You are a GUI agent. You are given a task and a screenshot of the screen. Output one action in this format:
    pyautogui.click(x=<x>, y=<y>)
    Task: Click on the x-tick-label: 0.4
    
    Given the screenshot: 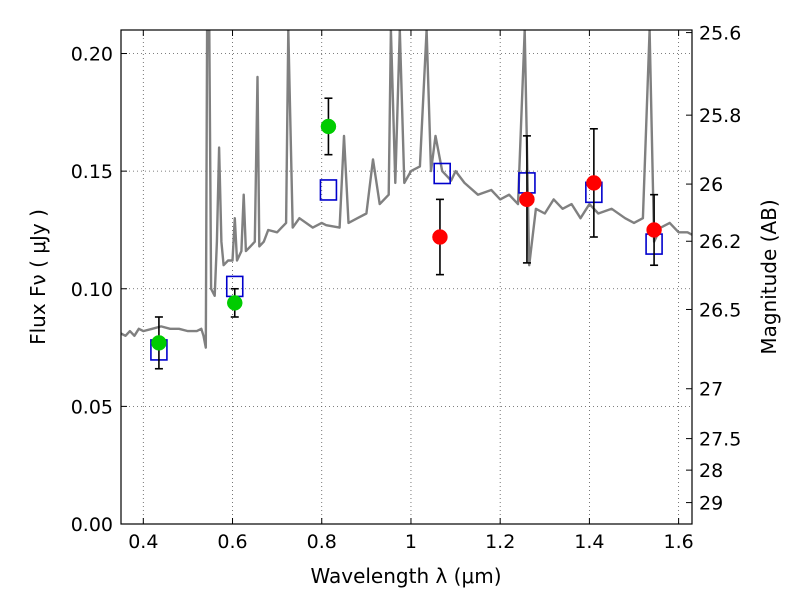 What is the action you would take?
    pyautogui.click(x=143, y=542)
    